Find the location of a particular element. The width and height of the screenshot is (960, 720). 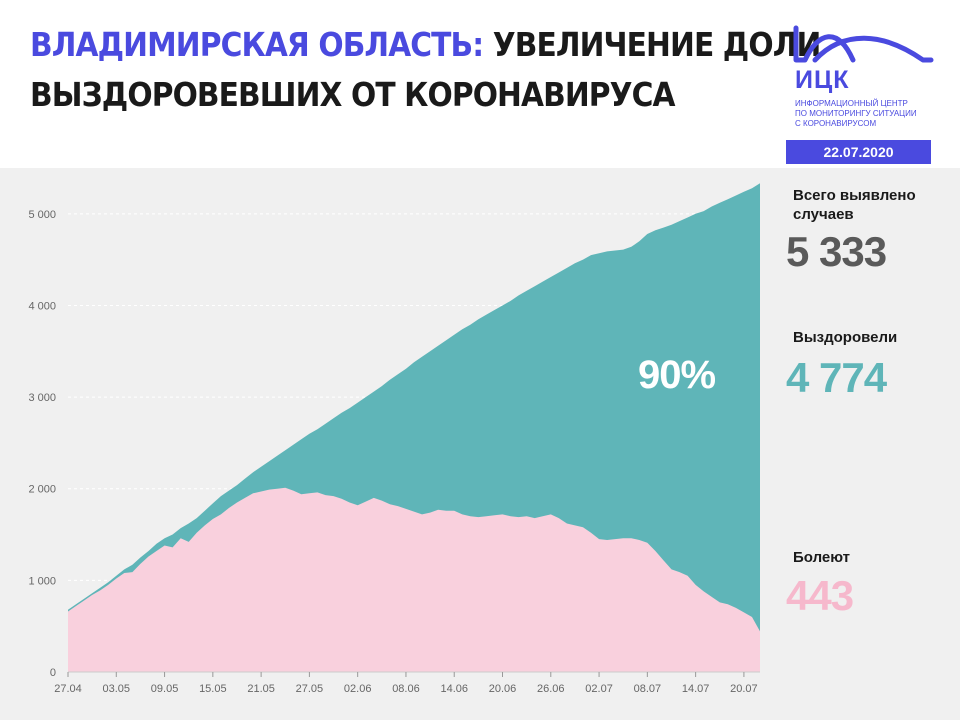

title-line-1: Владимирская область: увеличение доли is located at coordinates (425, 45).